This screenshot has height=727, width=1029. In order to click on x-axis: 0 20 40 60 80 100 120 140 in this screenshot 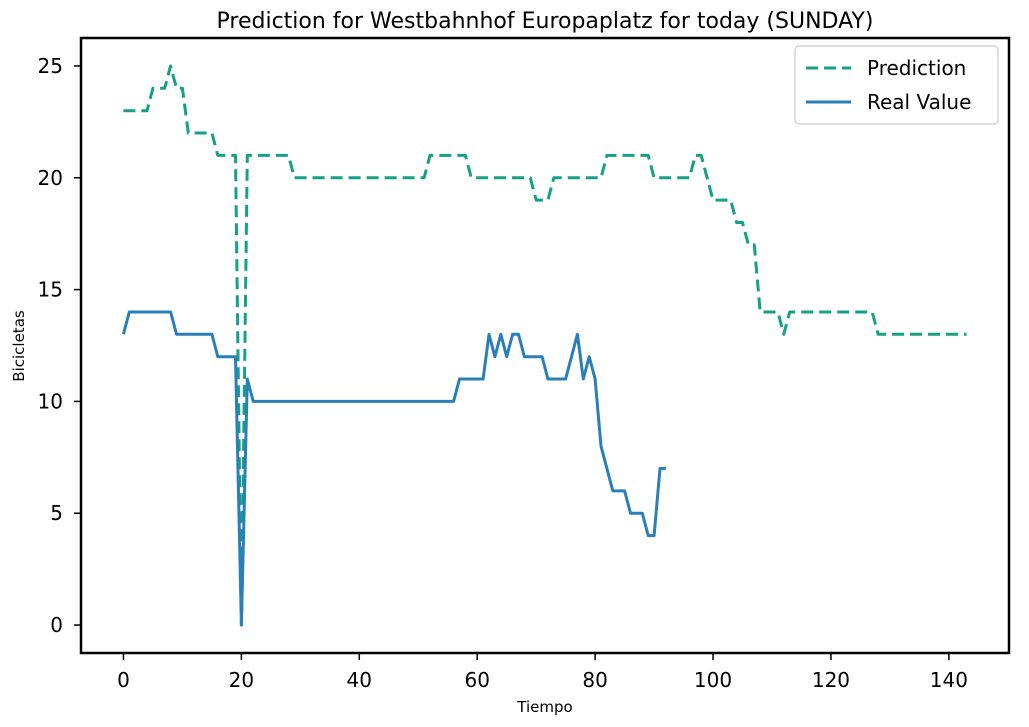, I will do `click(542, 672)`.